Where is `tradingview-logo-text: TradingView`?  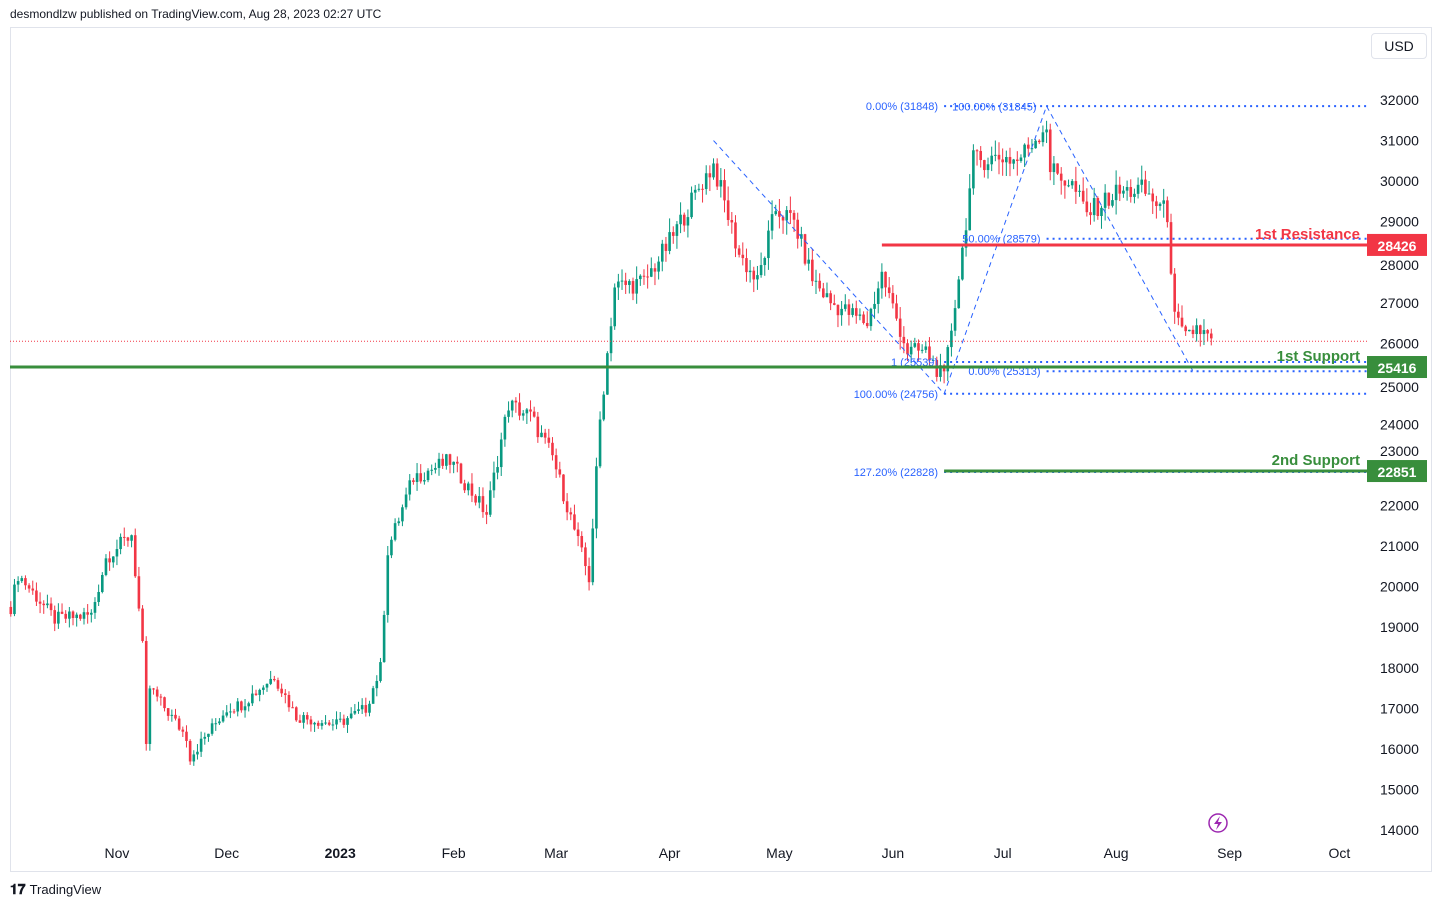
tradingview-logo-text: TradingView is located at coordinates (65, 889).